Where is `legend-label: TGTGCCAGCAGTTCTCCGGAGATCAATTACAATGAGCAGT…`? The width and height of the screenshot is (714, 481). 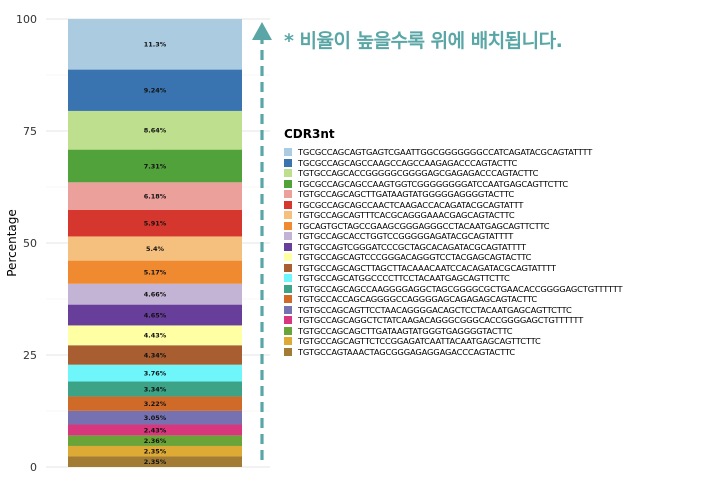 legend-label: TGTGCCAGCAGTTCTCCGGAGATCAATTACAATGAGCAGT… is located at coordinates (419, 341).